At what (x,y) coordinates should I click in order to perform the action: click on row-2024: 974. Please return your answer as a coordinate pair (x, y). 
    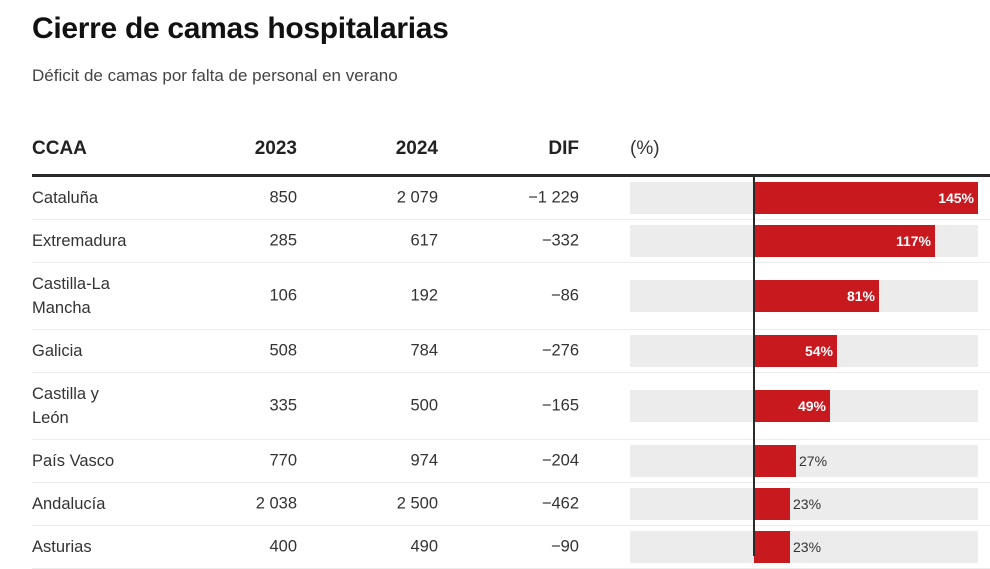
    Looking at the image, I should click on (424, 460).